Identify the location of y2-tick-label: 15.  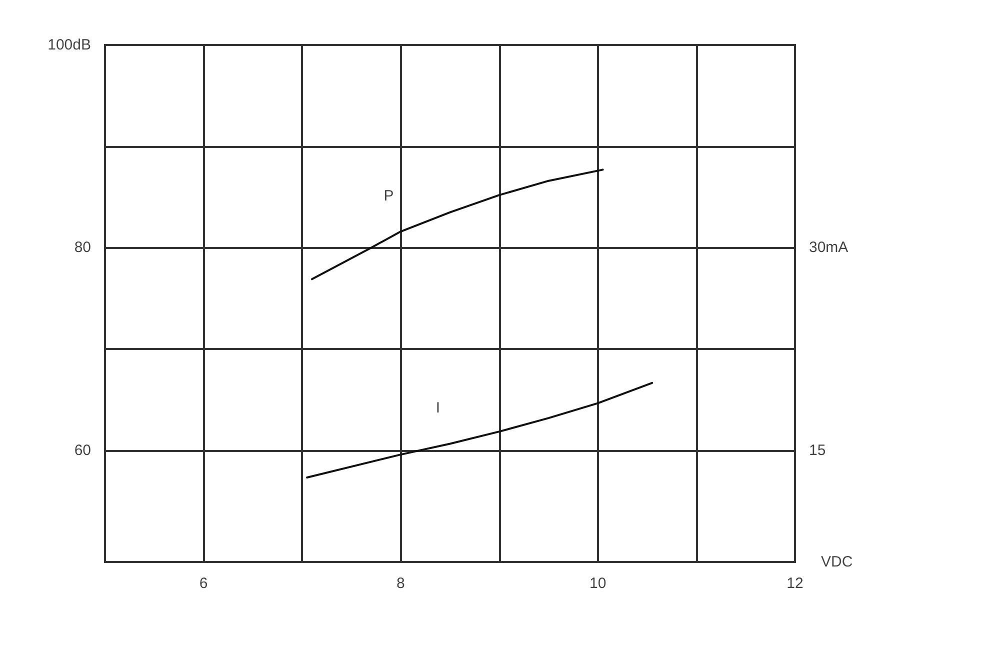
(817, 450).